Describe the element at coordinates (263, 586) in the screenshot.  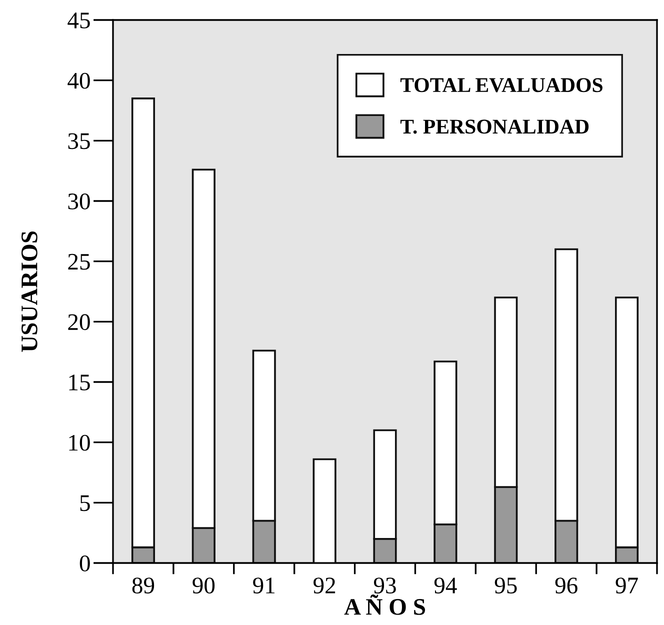
I see `x-tick-label: 91` at that location.